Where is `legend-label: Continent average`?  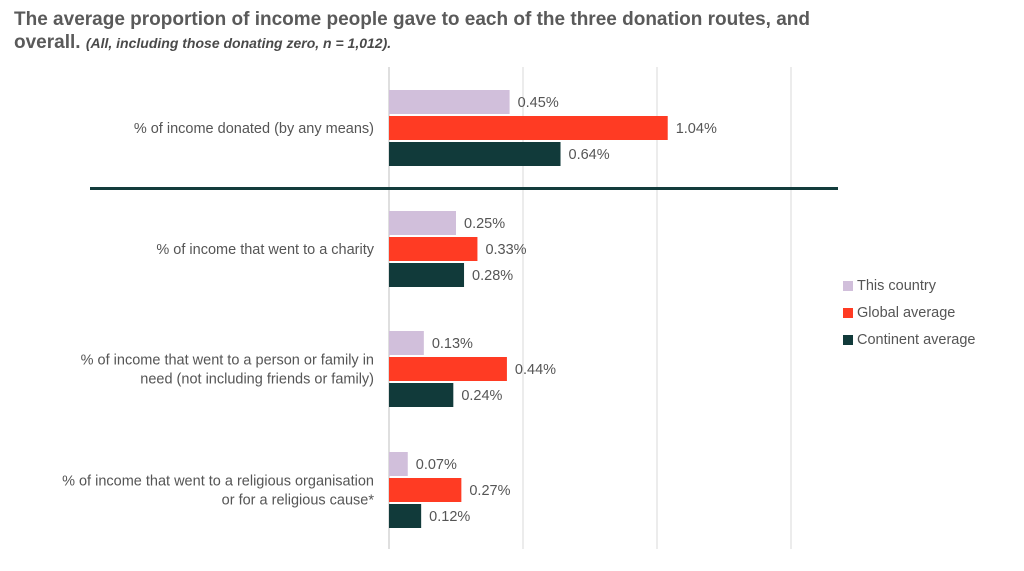 legend-label: Continent average is located at coordinates (916, 339).